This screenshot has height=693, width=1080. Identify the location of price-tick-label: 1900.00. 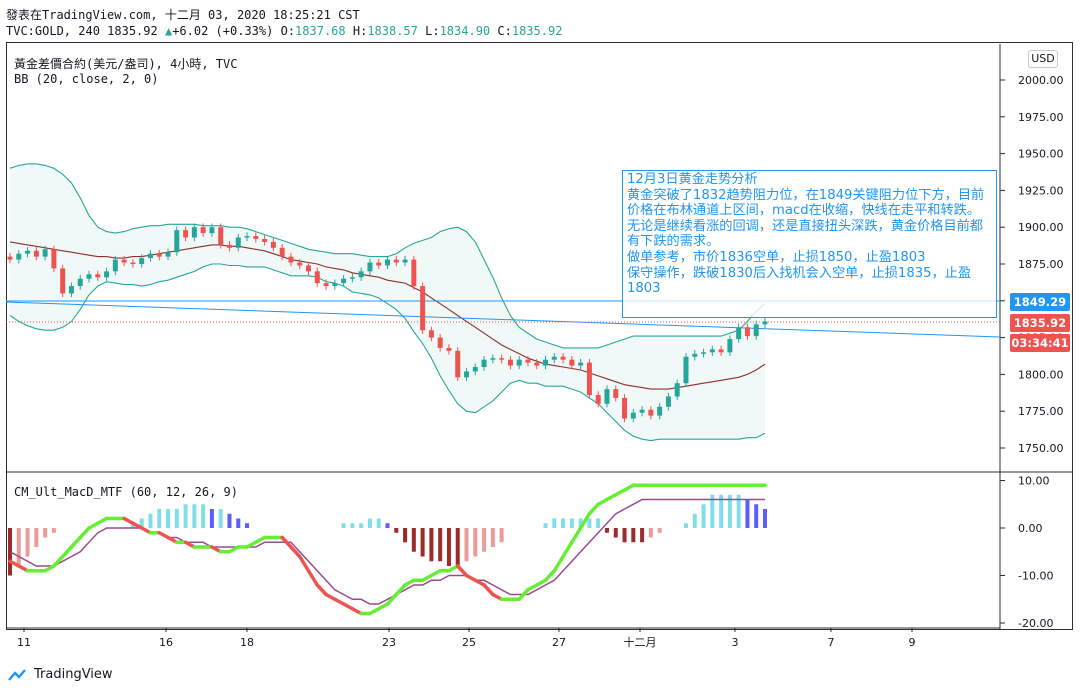
(1041, 227).